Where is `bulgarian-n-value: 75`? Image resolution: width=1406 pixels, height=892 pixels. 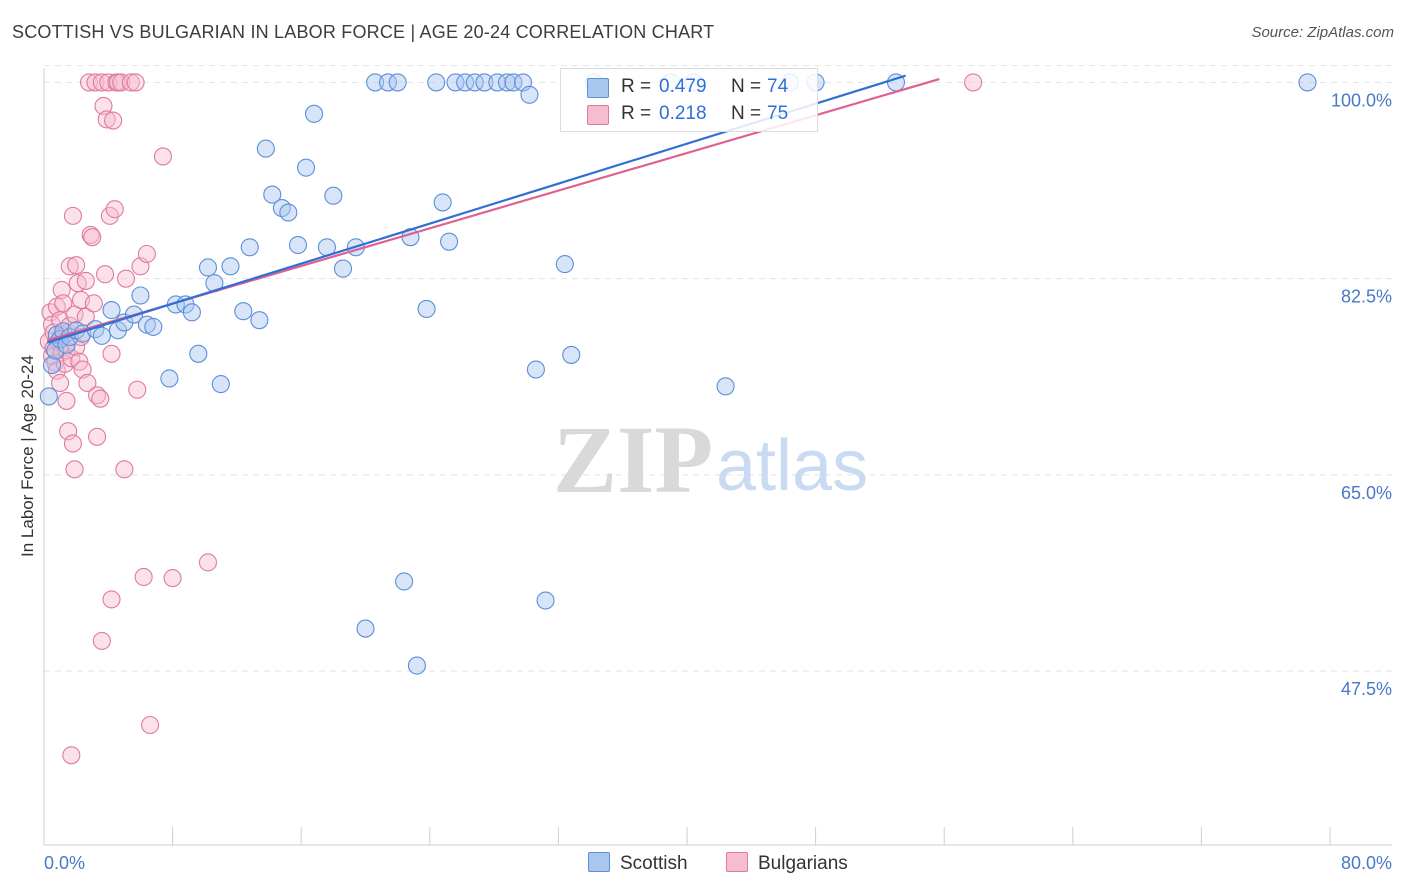
bulgarian-n-value: 75 is located at coordinates (778, 113).